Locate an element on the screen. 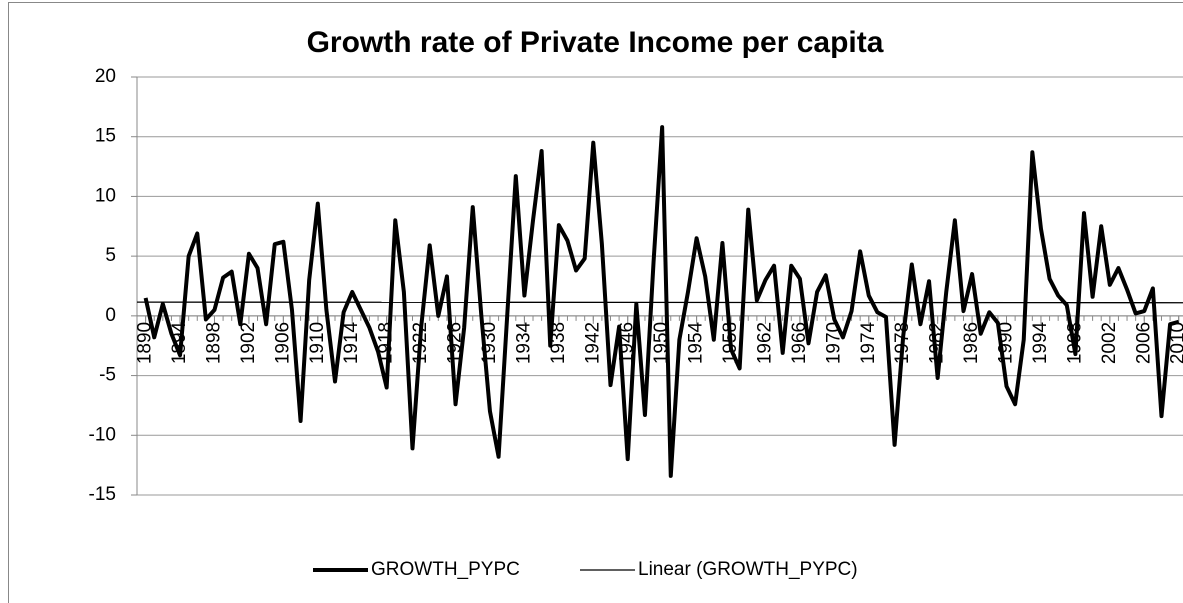  y-tick-label: -10 is located at coordinates (102, 434).